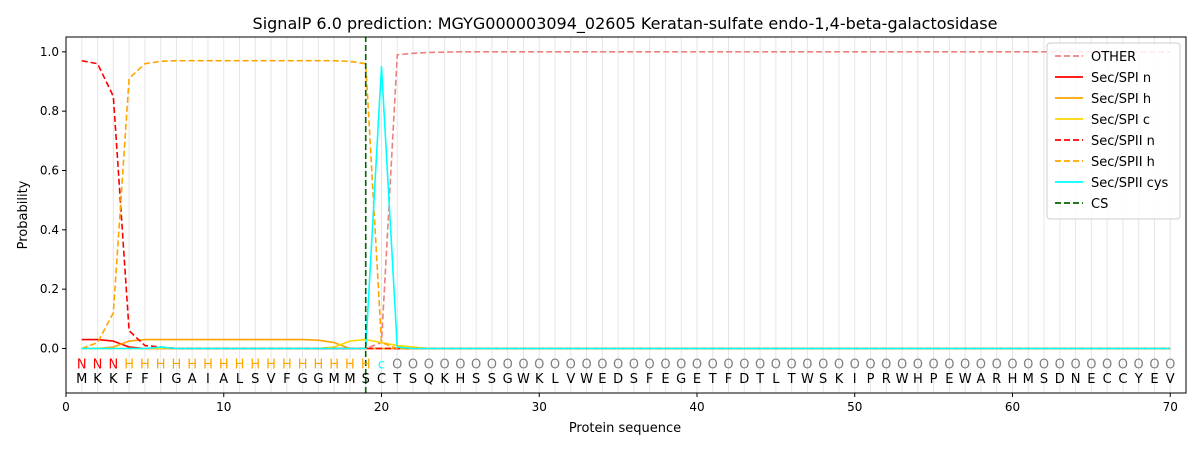 The height and width of the screenshot is (450, 1200). What do you see at coordinates (381, 407) in the screenshot?
I see `x-tick-label: 20` at bounding box center [381, 407].